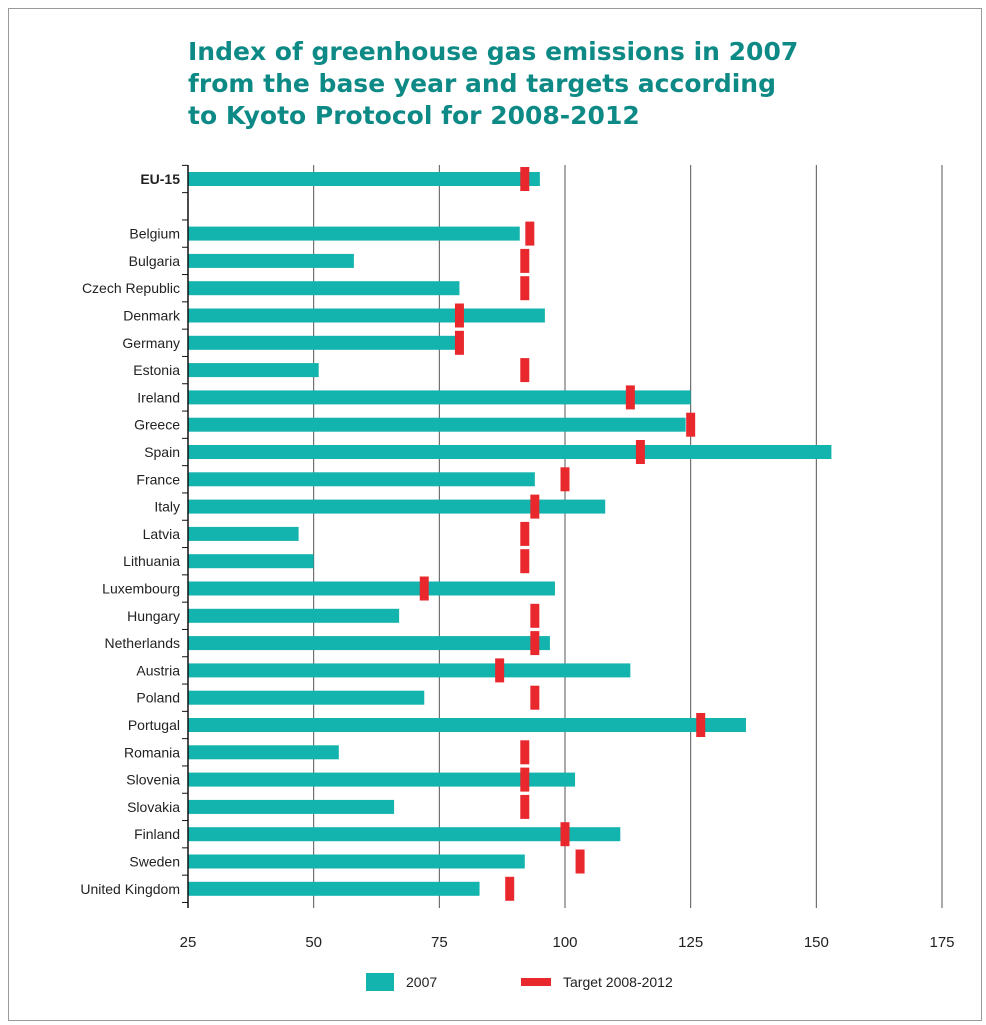 This screenshot has height=1025, width=986. I want to click on category-label: Finland, so click(157, 834).